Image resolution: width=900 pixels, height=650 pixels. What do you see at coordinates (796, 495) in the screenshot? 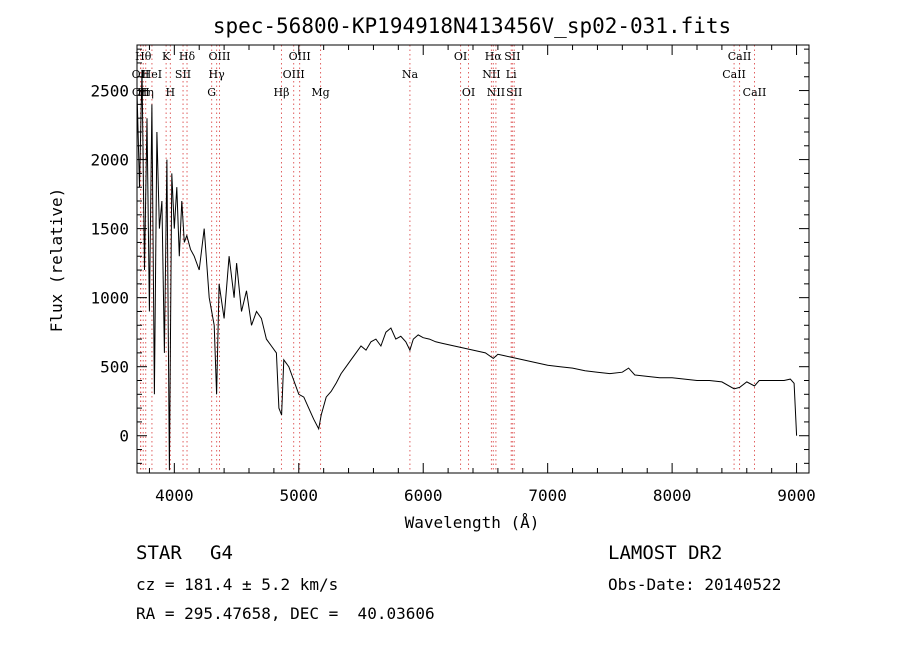
I see `x-tick-label-5: 9000` at bounding box center [796, 495].